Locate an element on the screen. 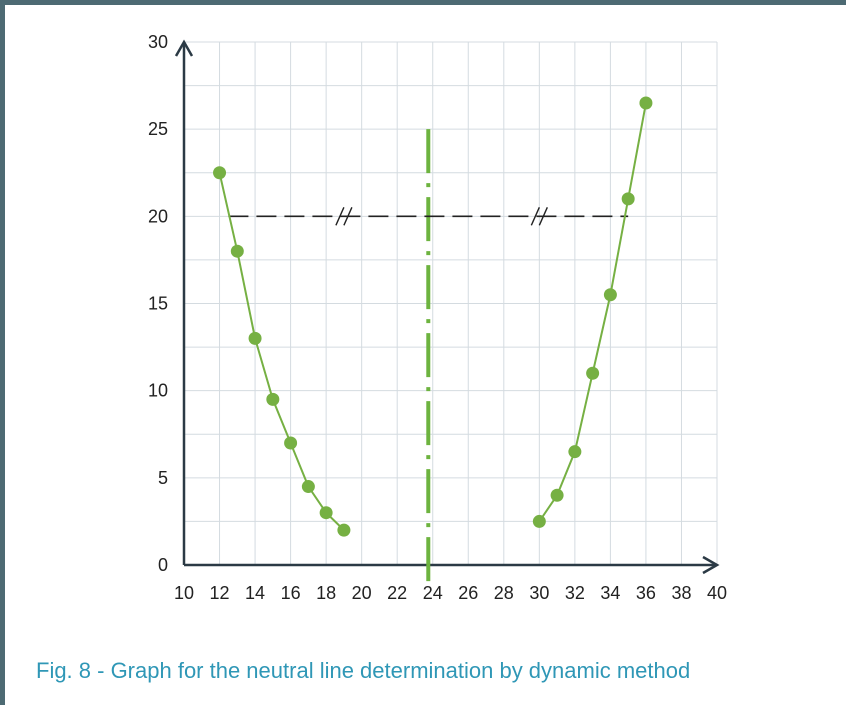  x-tick-label: 30 is located at coordinates (539, 593).